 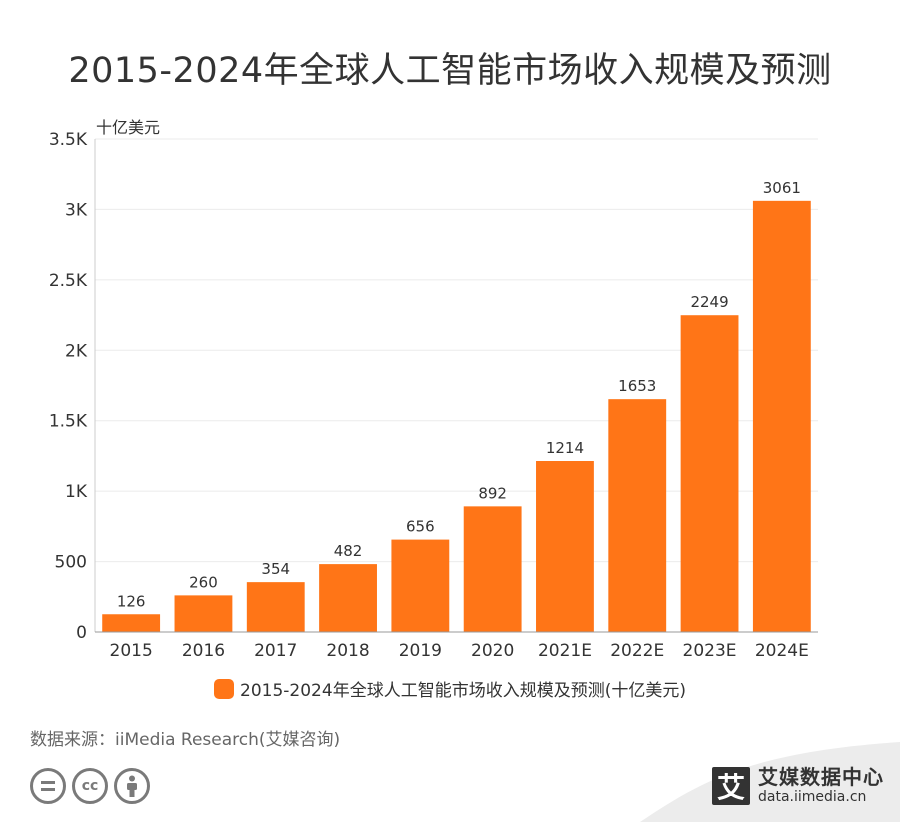 I want to click on license-icons: cc, so click(x=93, y=786).